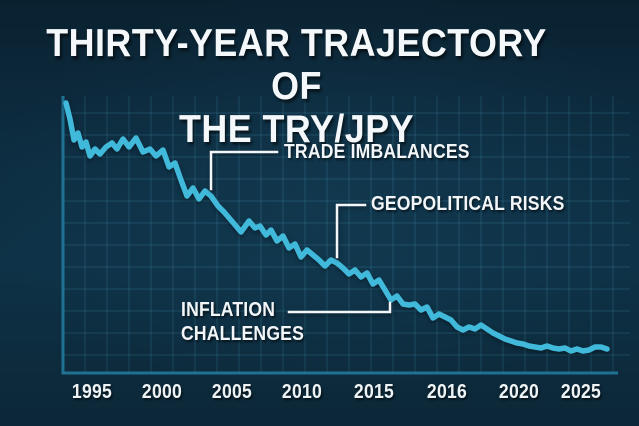 The height and width of the screenshot is (426, 639). Describe the element at coordinates (447, 392) in the screenshot. I see `x-tick-label: 2016` at that location.